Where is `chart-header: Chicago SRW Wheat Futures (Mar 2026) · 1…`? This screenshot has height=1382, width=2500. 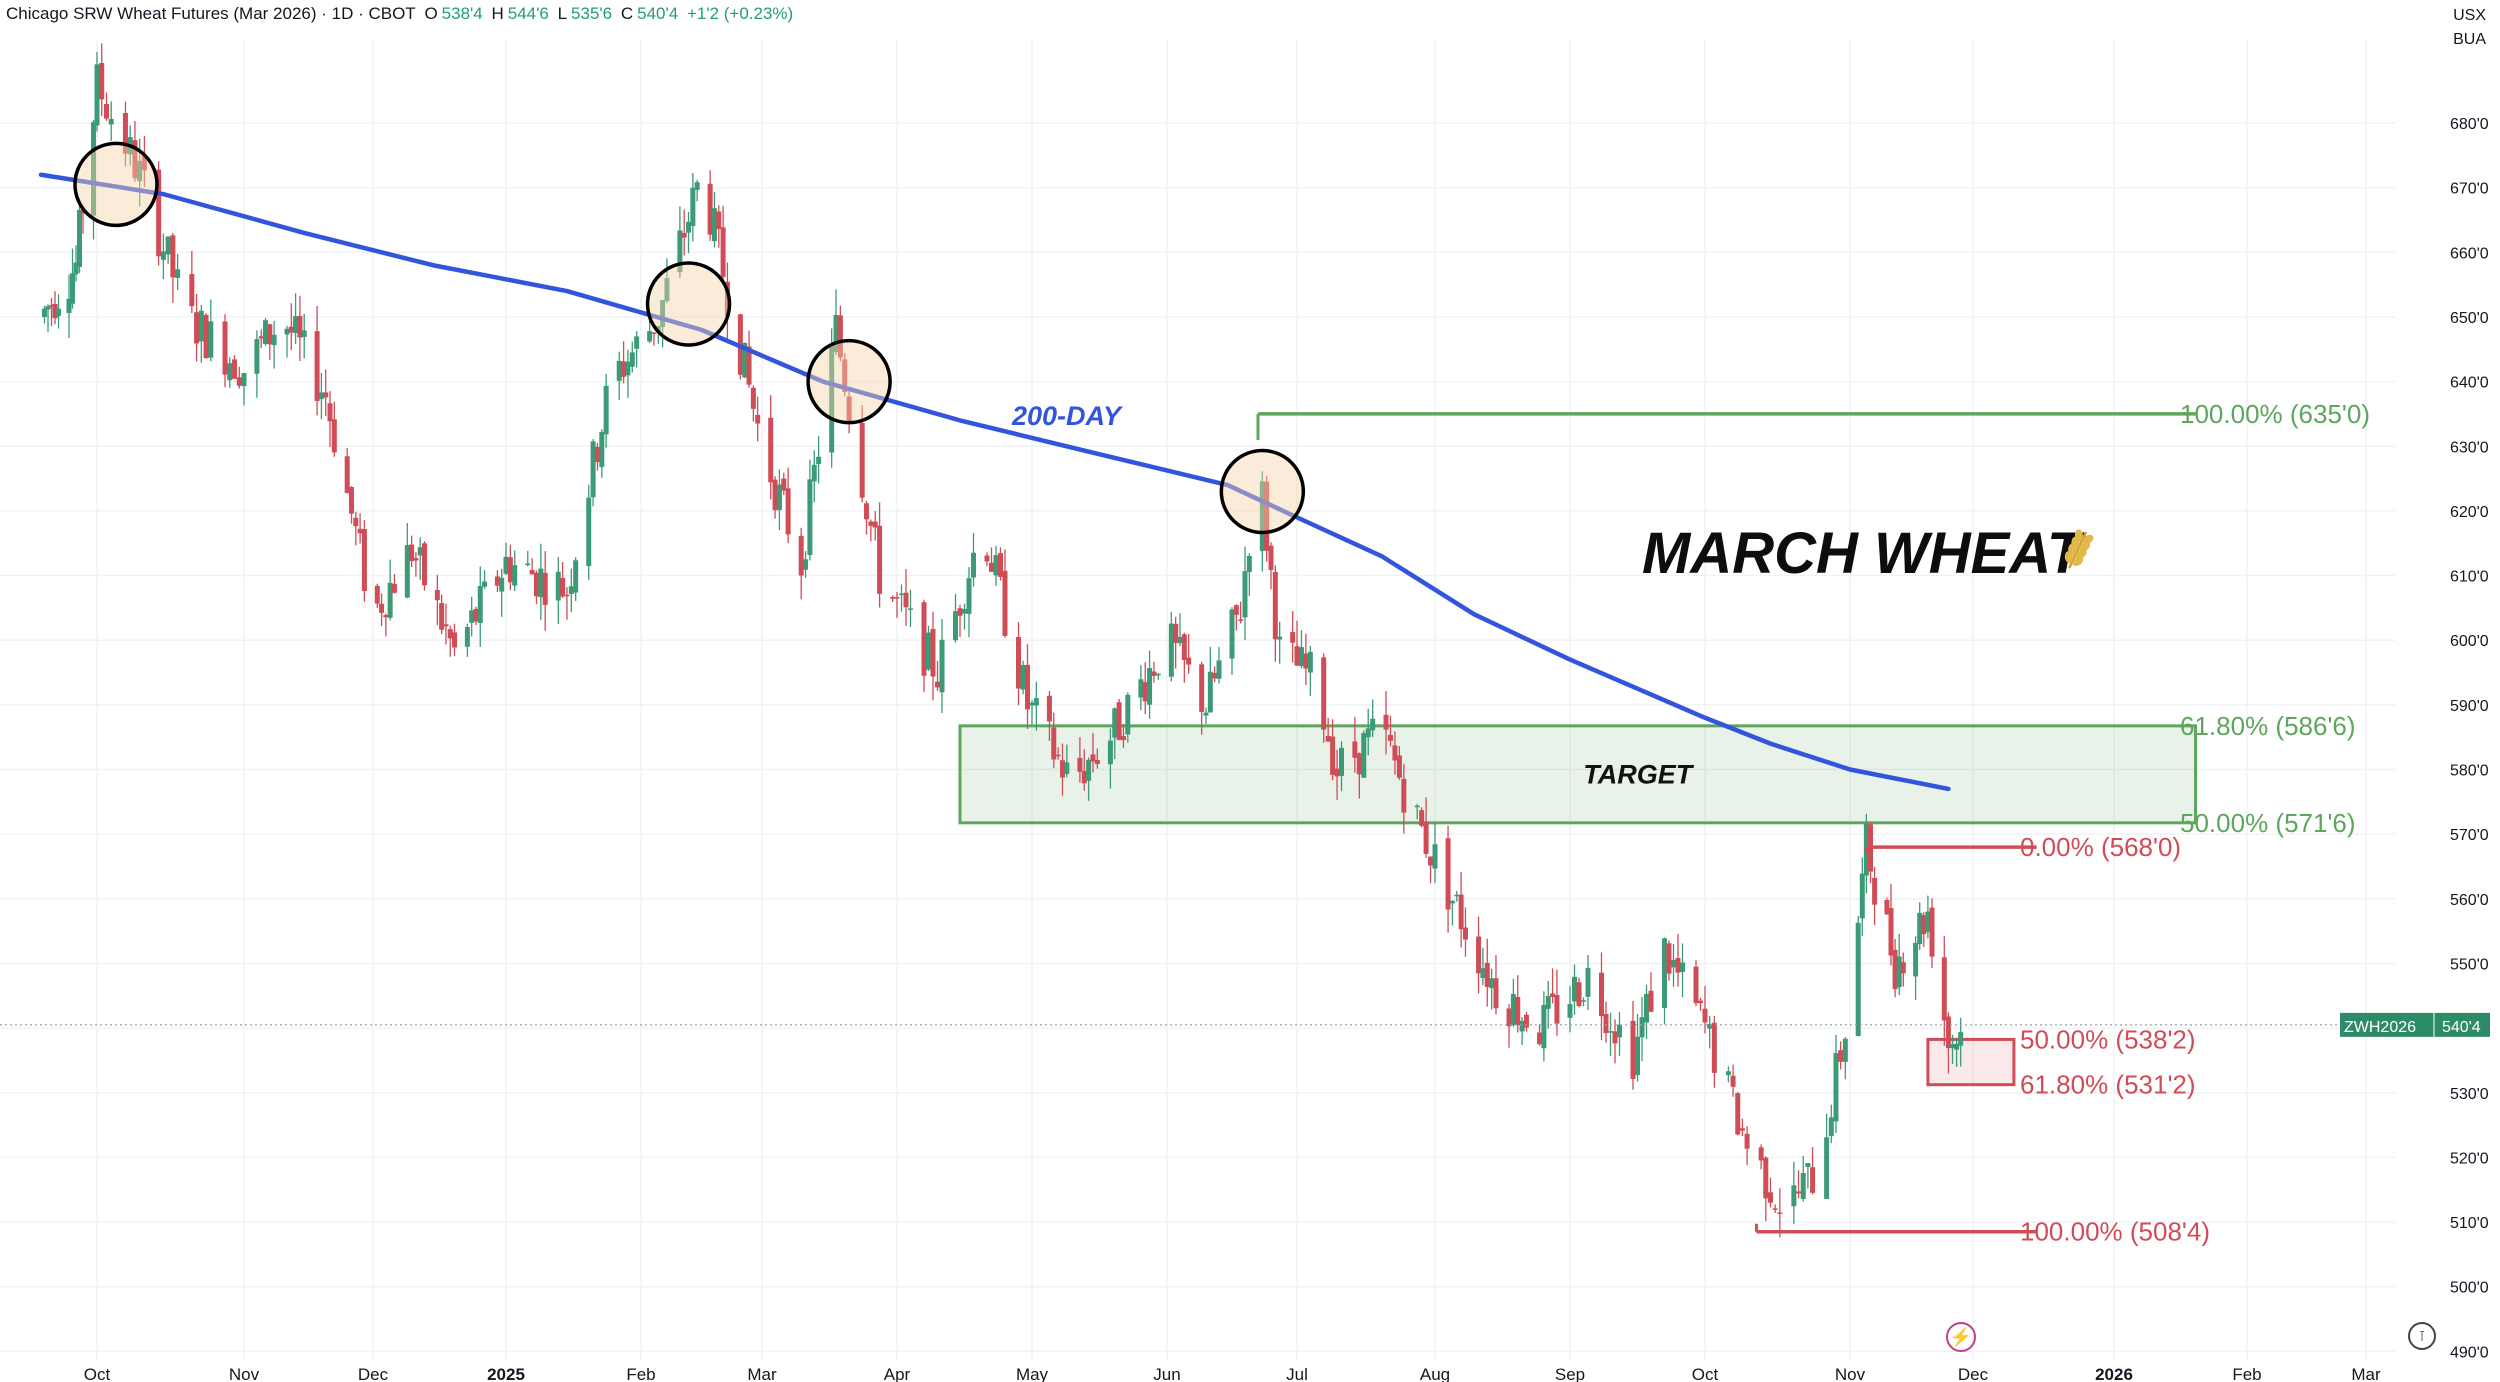
chart-header: Chicago SRW Wheat Futures (Mar 2026) · 1… is located at coordinates (400, 13).